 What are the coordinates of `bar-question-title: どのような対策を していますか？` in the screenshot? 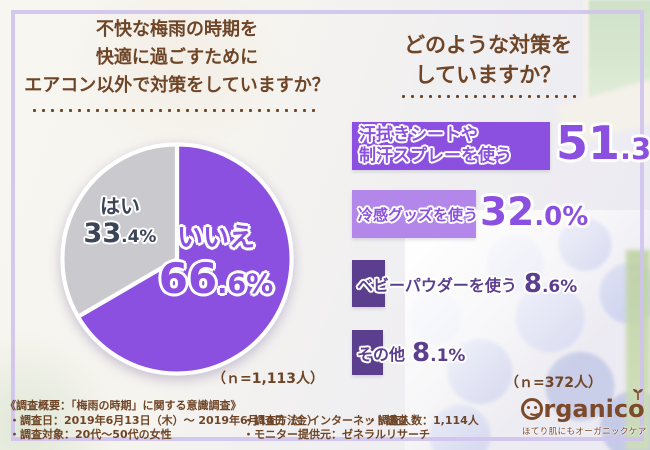 It's located at (488, 60).